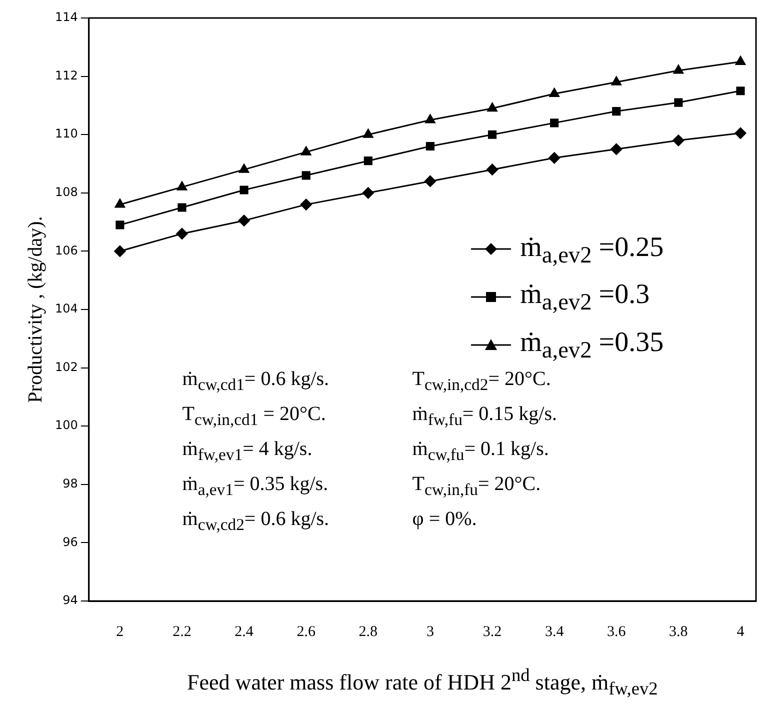 The height and width of the screenshot is (721, 764). What do you see at coordinates (182, 632) in the screenshot?
I see `x-tick-label: 2.2` at bounding box center [182, 632].